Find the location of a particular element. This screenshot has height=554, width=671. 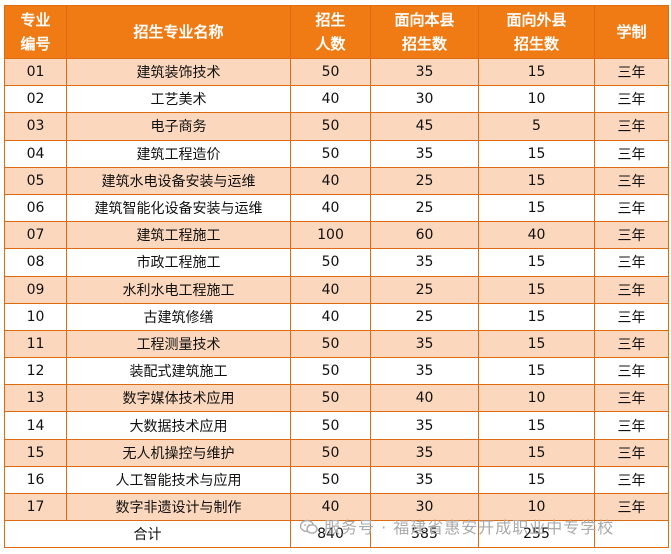

total-local-cell: 585 is located at coordinates (424, 534).